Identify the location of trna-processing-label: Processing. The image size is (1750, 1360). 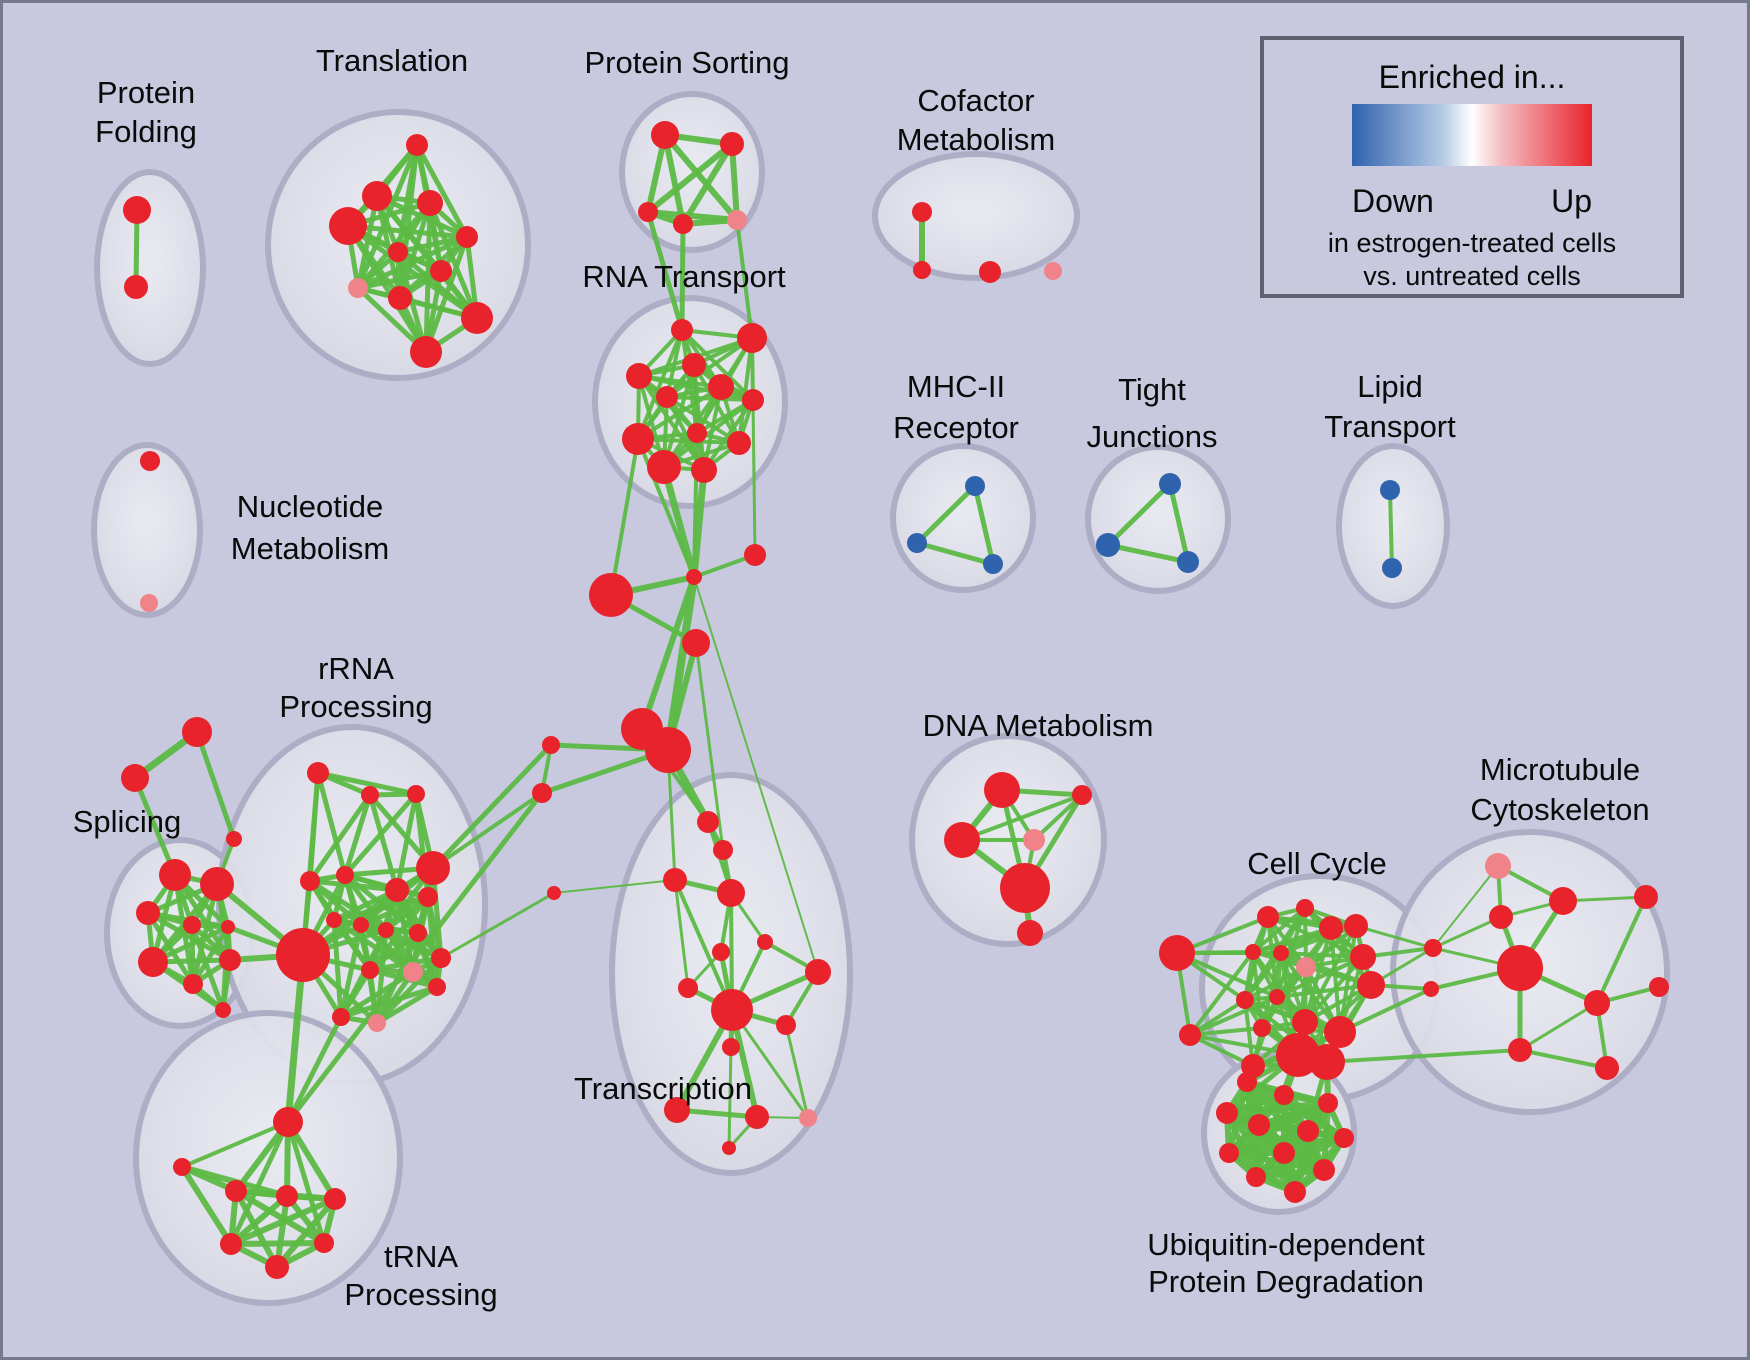
(420, 1294).